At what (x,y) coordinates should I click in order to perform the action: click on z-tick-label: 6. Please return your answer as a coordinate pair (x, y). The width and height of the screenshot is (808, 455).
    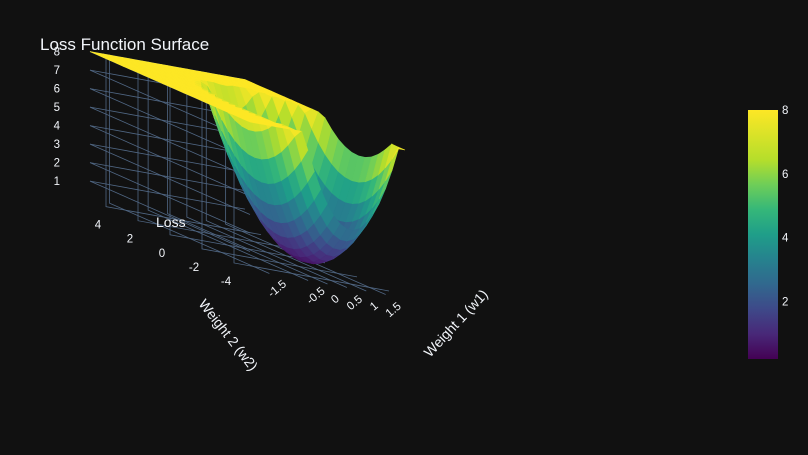
    Looking at the image, I should click on (57, 90).